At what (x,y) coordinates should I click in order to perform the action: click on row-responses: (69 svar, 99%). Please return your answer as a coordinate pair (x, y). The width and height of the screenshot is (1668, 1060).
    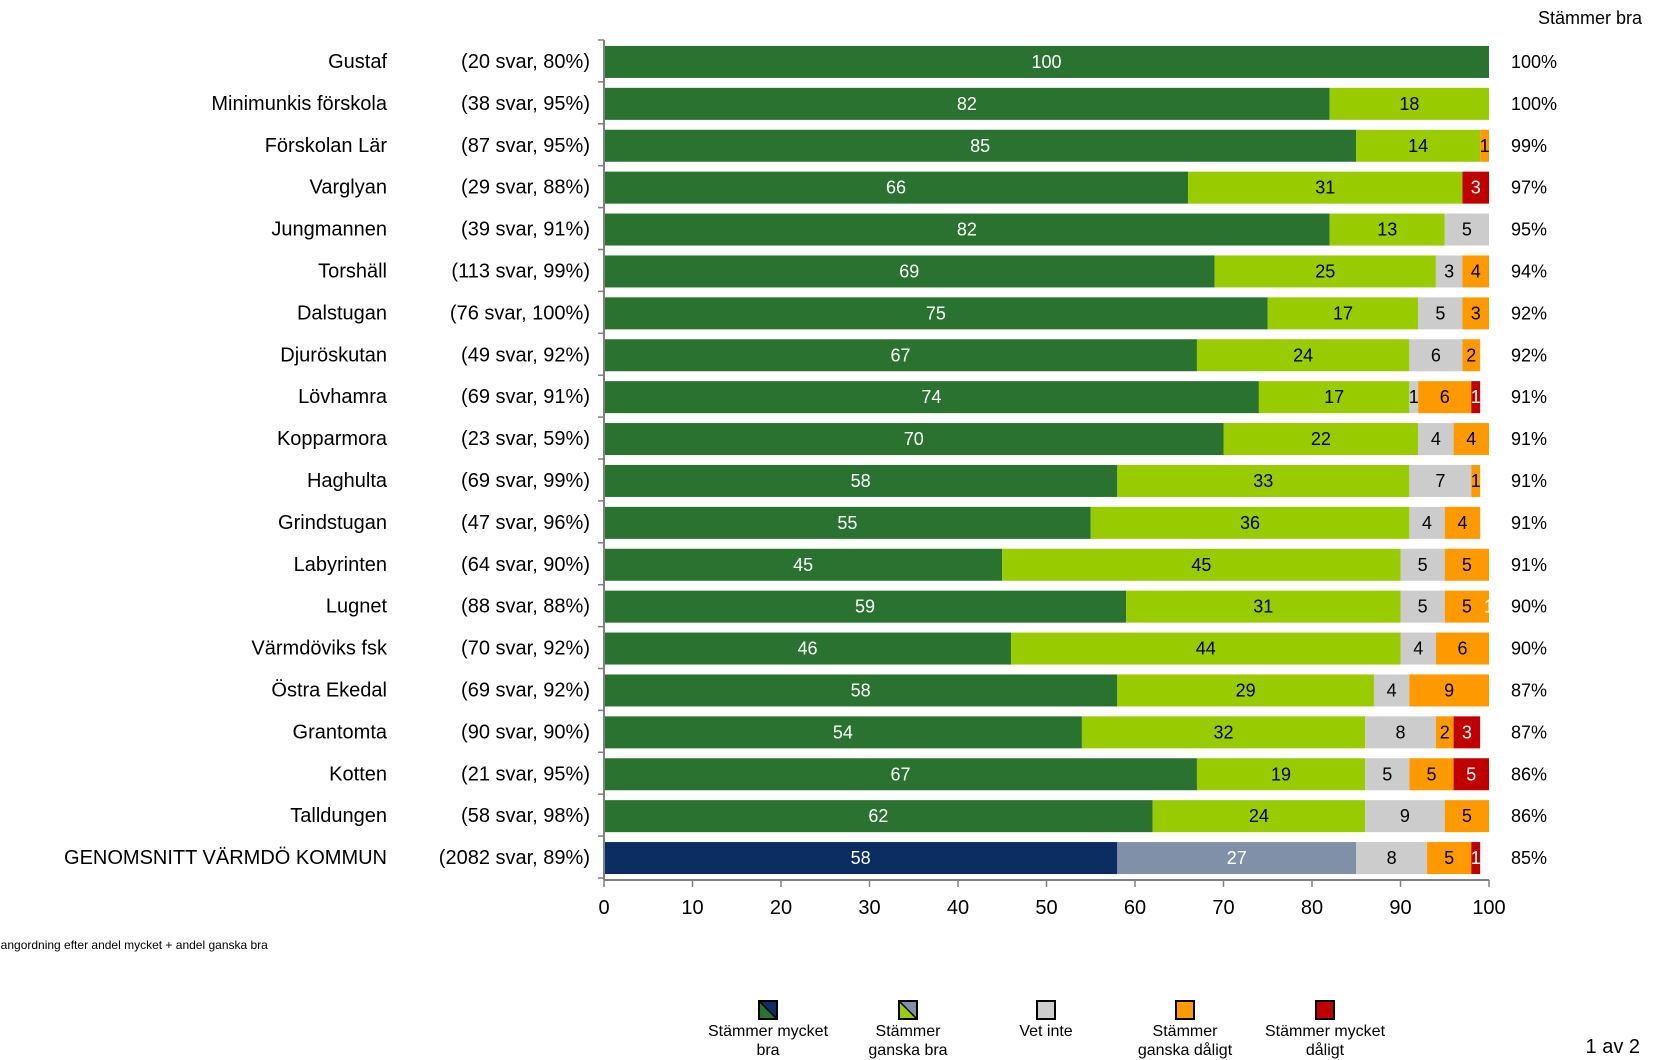
    Looking at the image, I should click on (525, 481).